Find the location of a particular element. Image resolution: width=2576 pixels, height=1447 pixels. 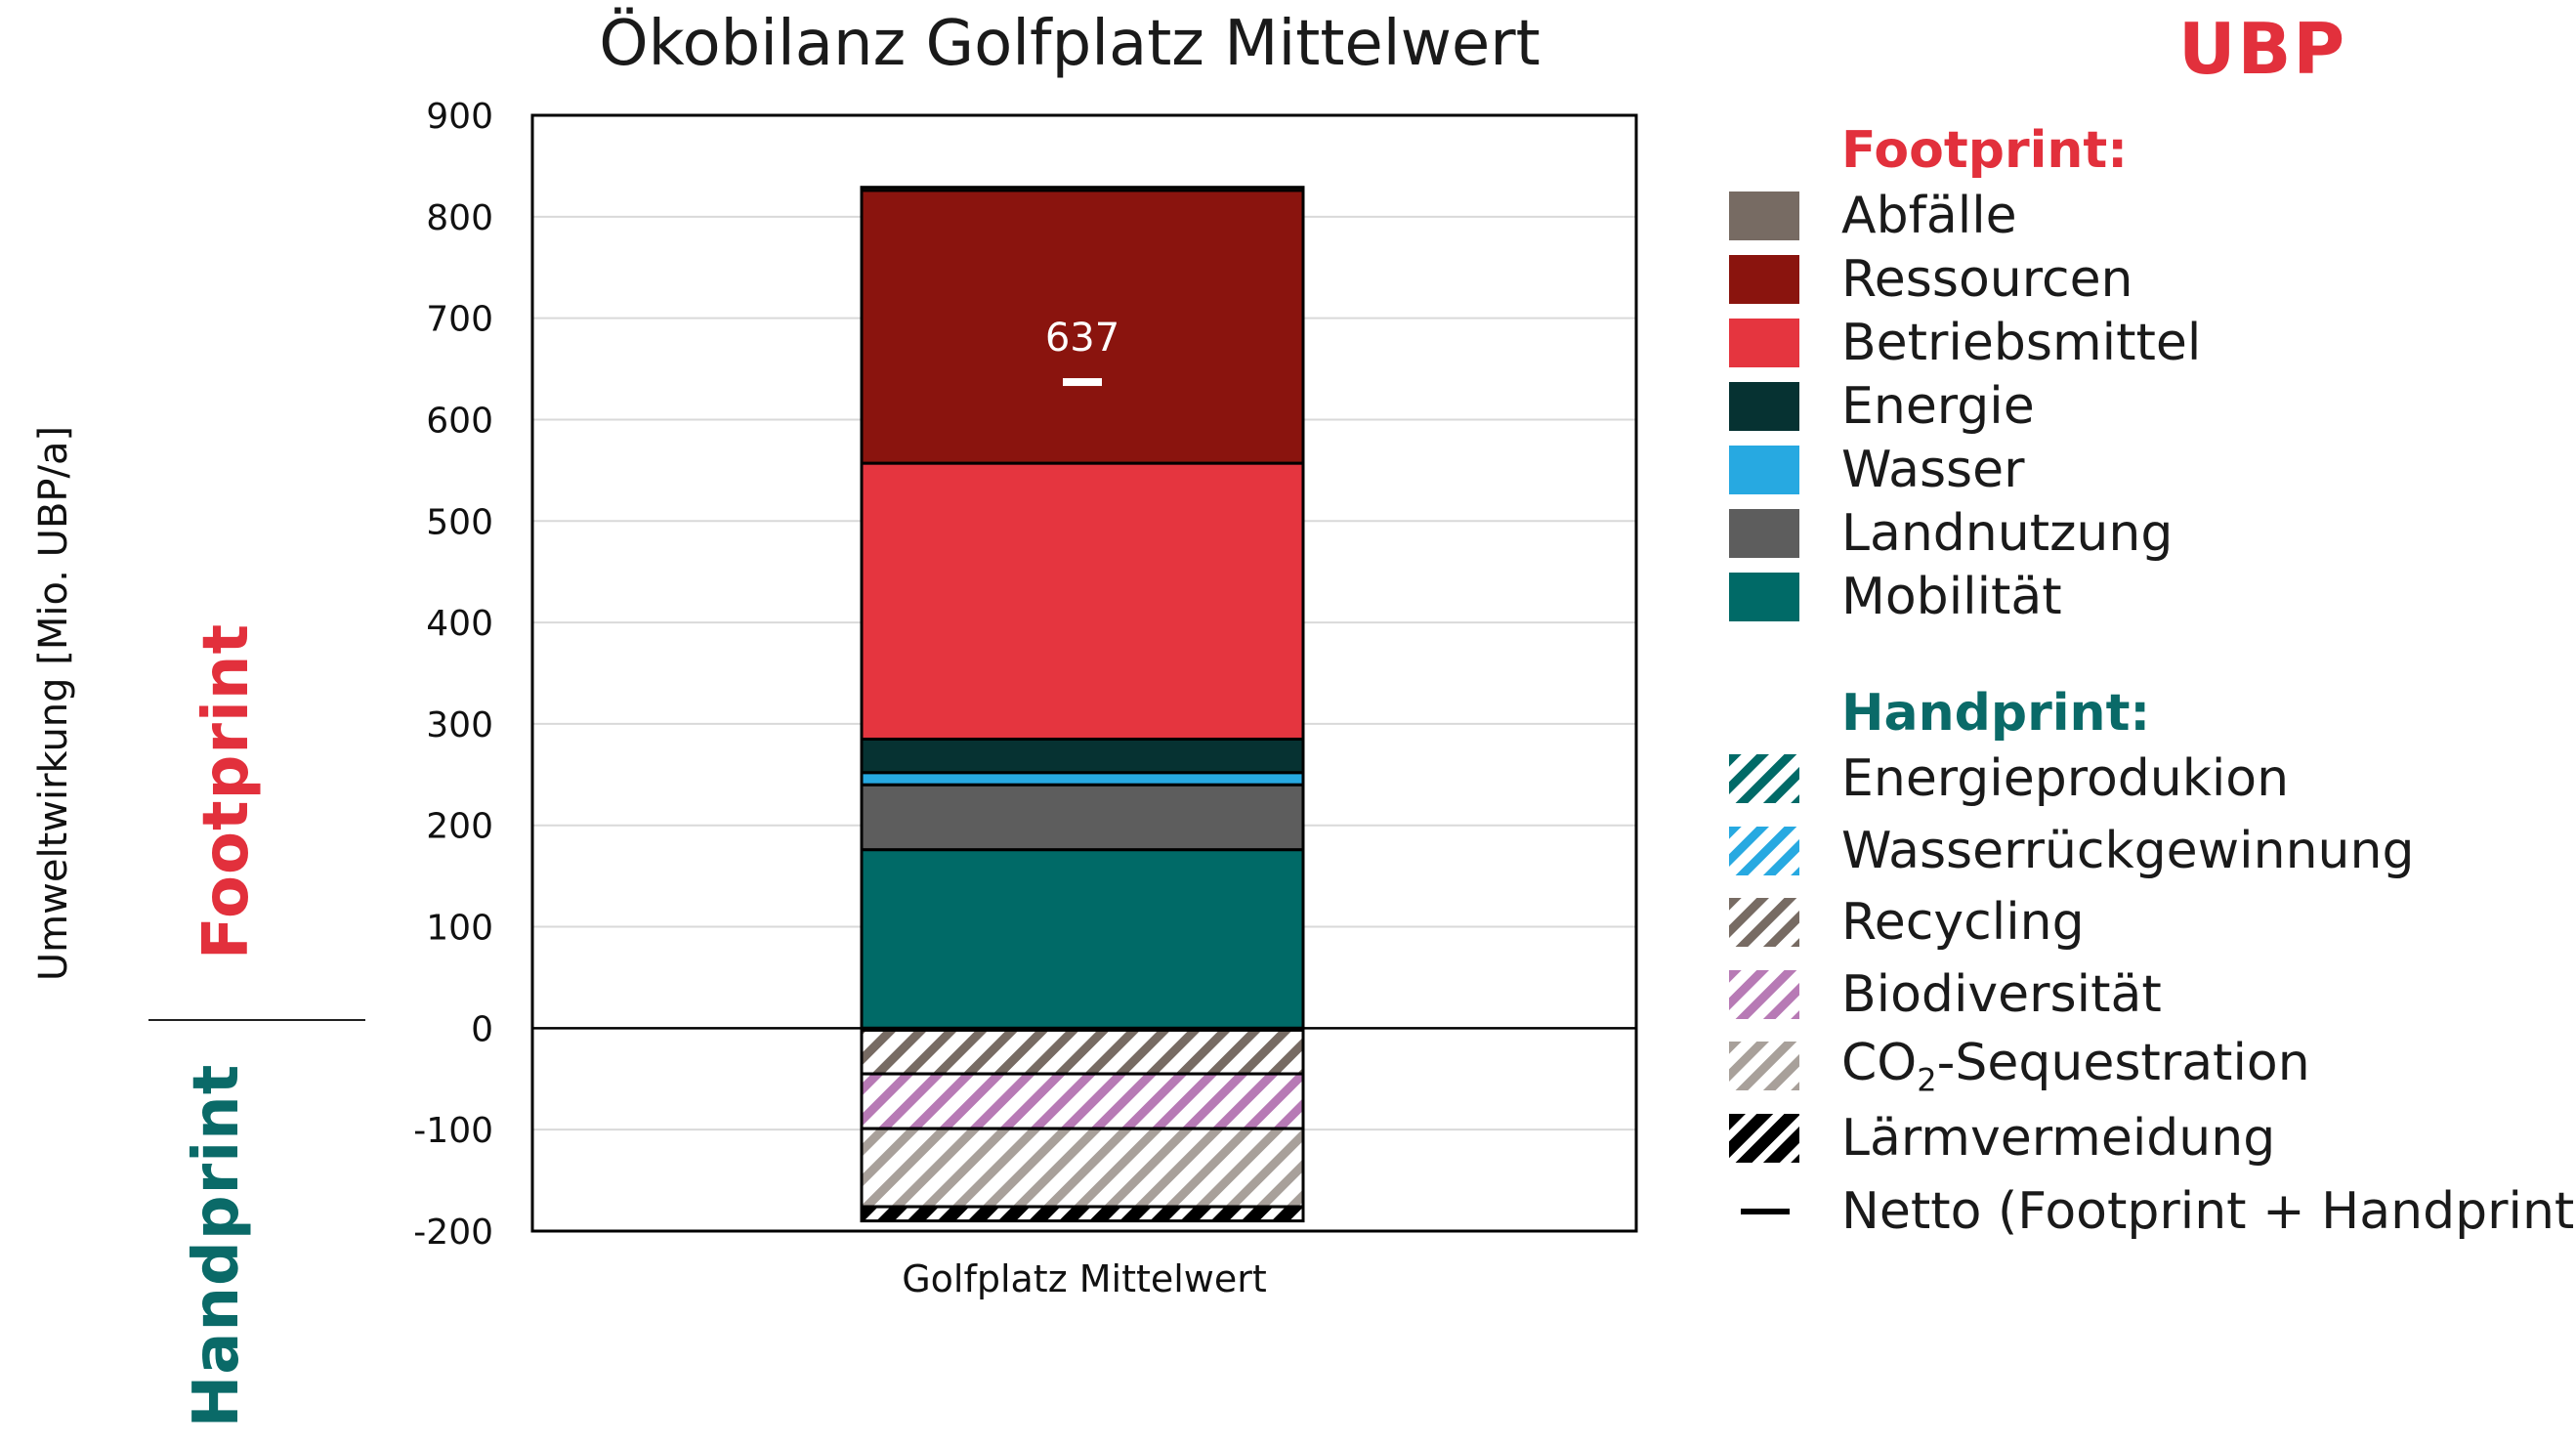

bar-segment-larmvermeidung is located at coordinates (1082, 1214).